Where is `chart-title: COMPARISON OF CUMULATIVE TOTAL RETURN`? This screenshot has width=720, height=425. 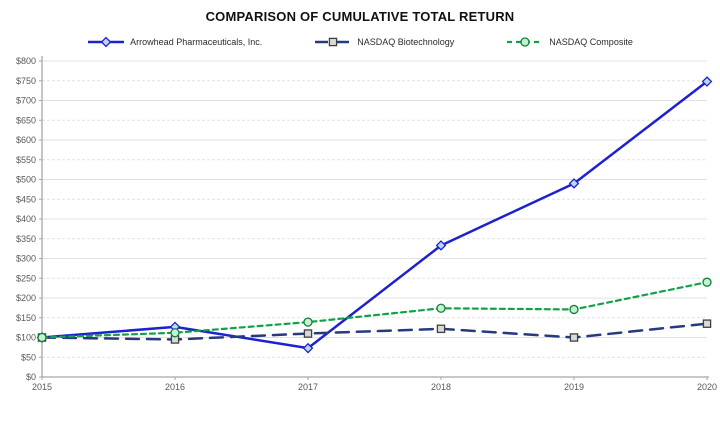 chart-title: COMPARISON OF CUMULATIVE TOTAL RETURN is located at coordinates (360, 16).